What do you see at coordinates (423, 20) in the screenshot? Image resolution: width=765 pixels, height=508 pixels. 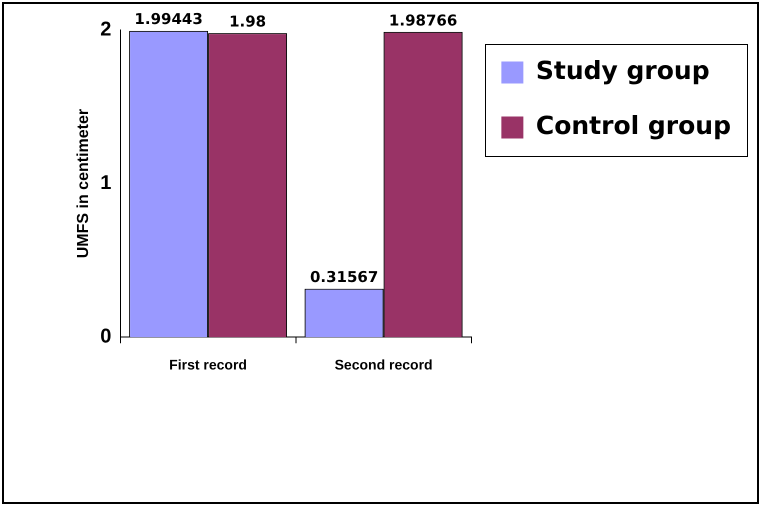 I see `data-label: 1.98766` at bounding box center [423, 20].